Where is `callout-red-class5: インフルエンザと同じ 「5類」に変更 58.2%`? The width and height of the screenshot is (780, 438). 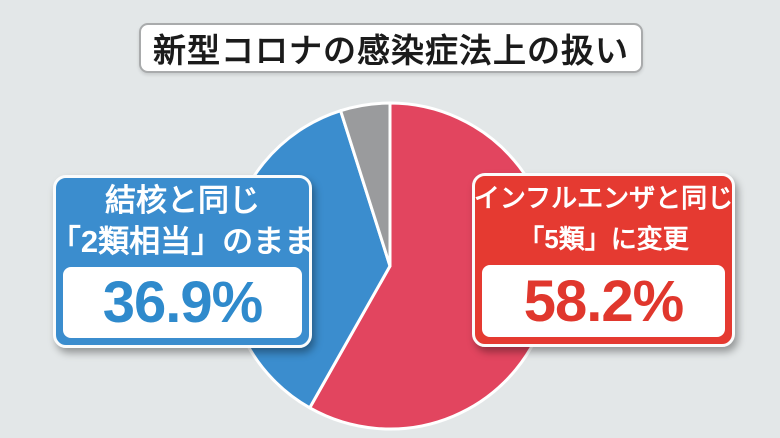
callout-red-class5: インフルエンザと同じ 「5類」に変更 58.2% is located at coordinates (603, 260).